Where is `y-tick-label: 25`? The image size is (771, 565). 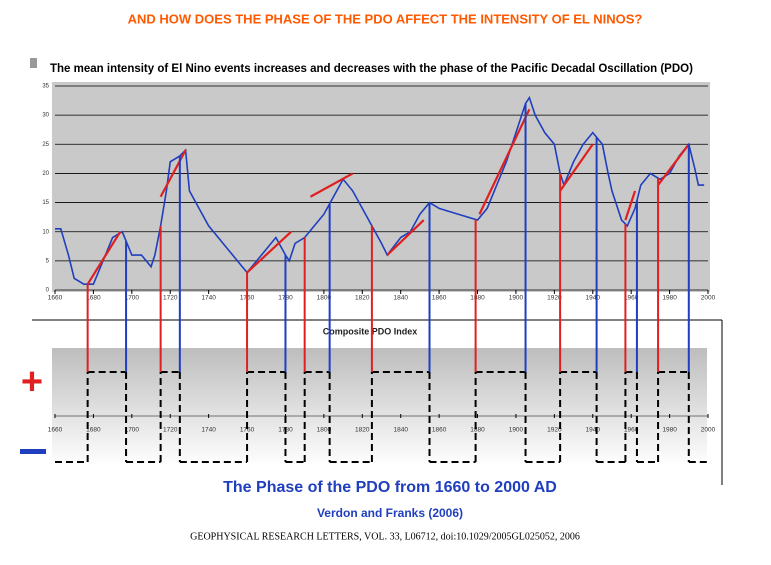 y-tick-label: 25 is located at coordinates (45, 145).